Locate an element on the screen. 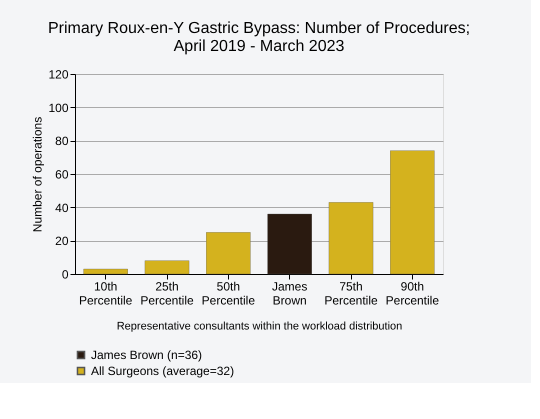 This screenshot has width=540, height=419. legend-label: All Surgeons (average=32) is located at coordinates (162, 371).